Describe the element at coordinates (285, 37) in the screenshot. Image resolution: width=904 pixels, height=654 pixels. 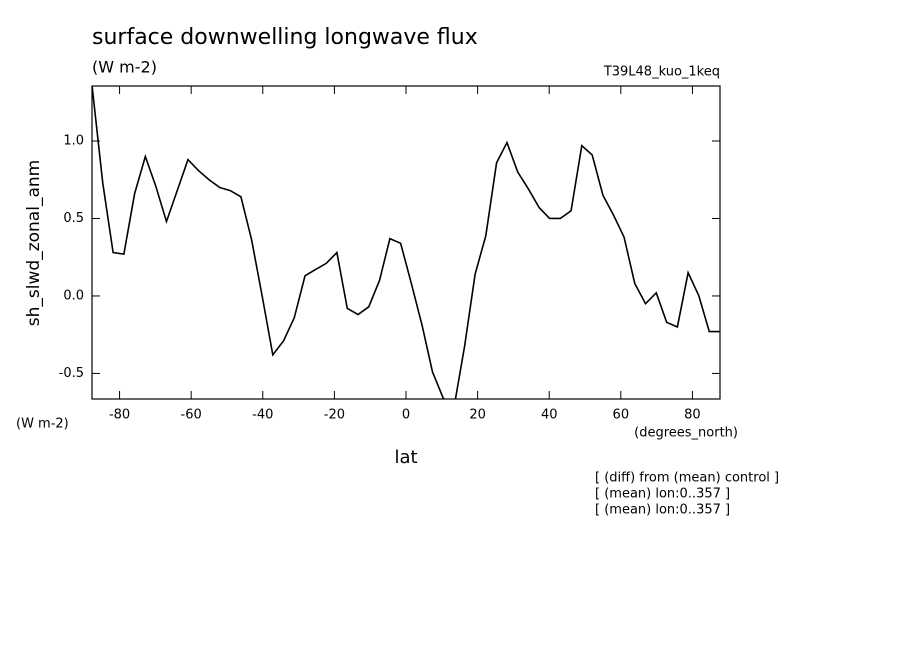
I see `chart-title: surface downwelling longwave flux` at that location.